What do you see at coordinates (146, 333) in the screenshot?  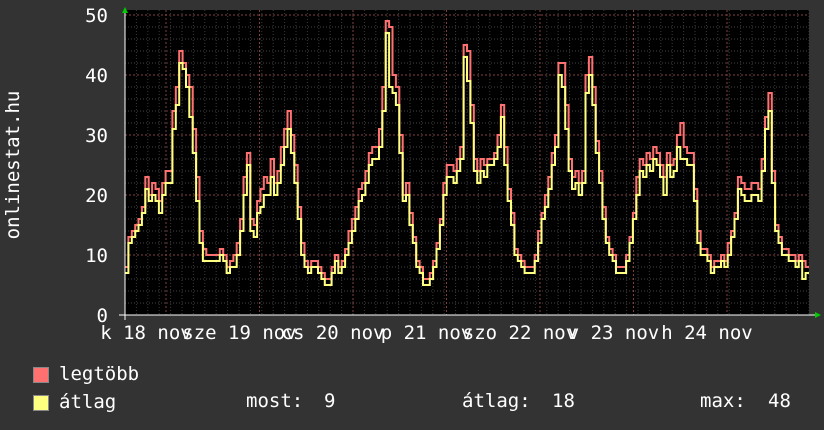 I see `x-tick-label: k 18 nov` at bounding box center [146, 333].